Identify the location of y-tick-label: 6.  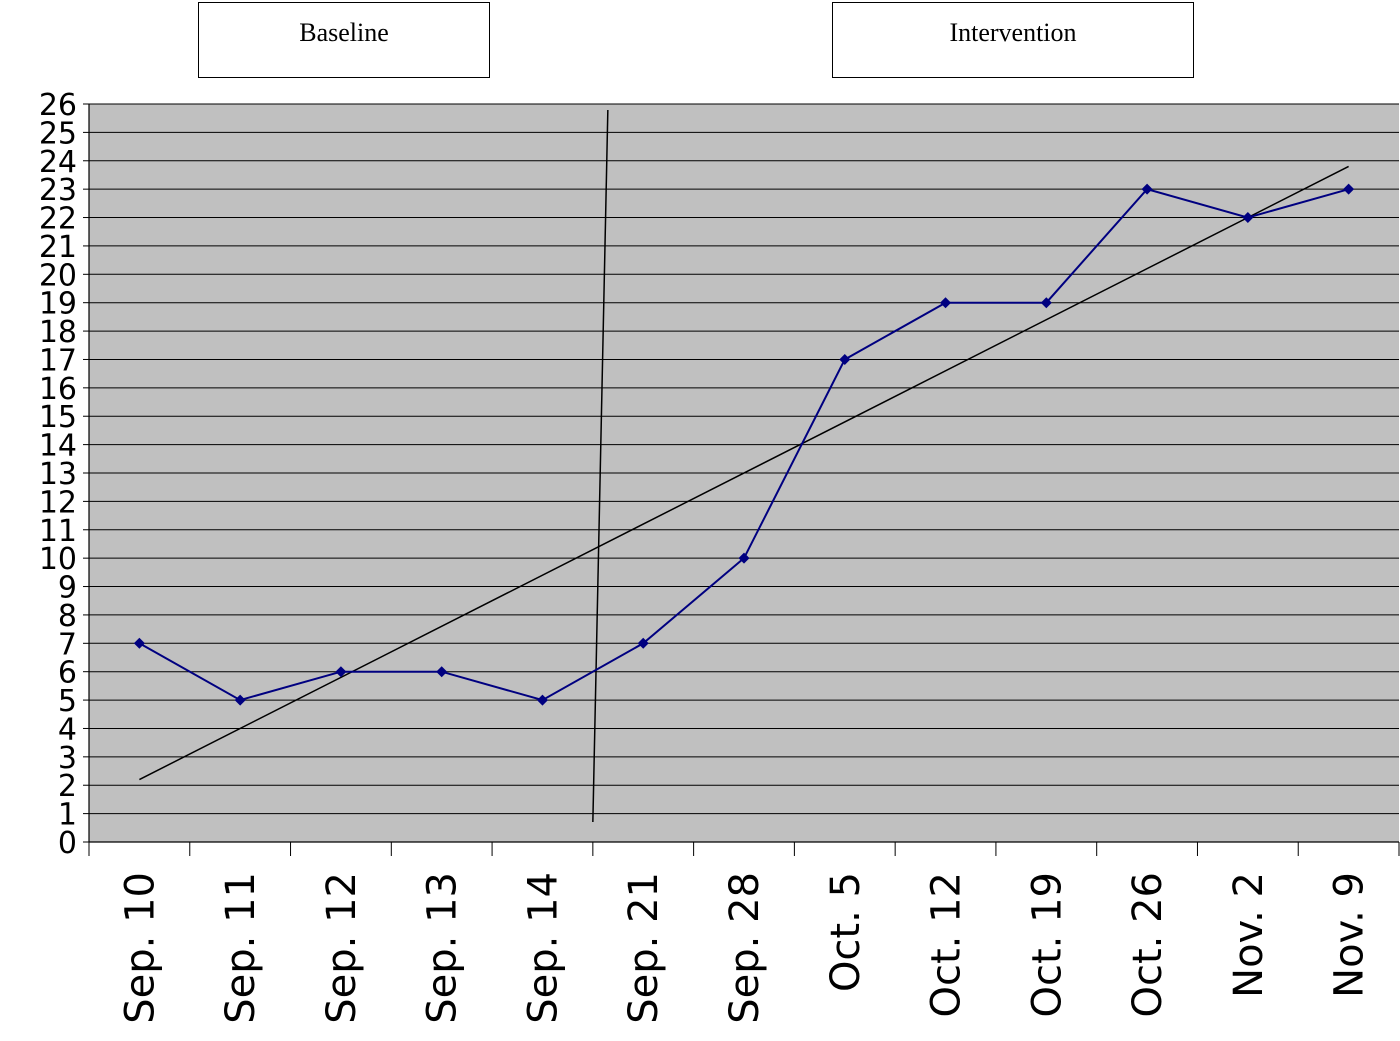
(67, 673).